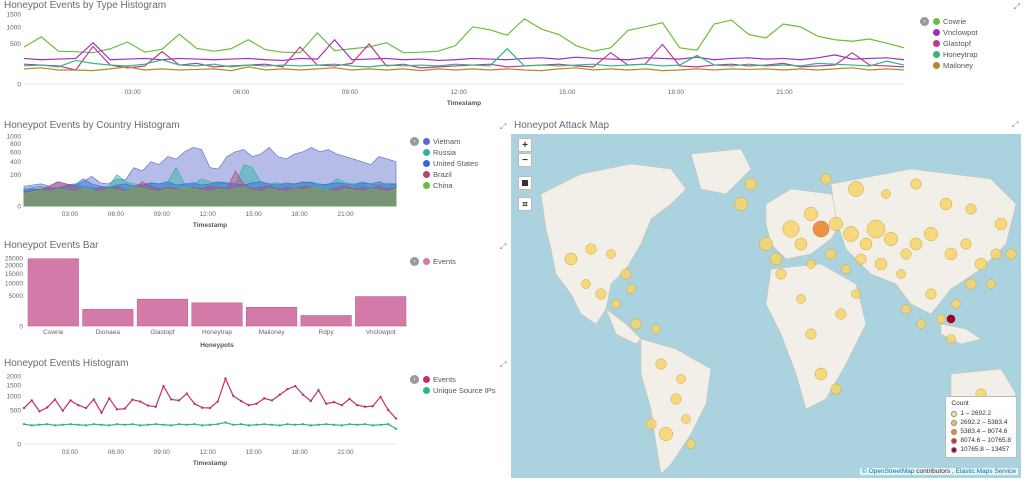  What do you see at coordinates (272, 317) in the screenshot?
I see `bar-mailoney` at bounding box center [272, 317].